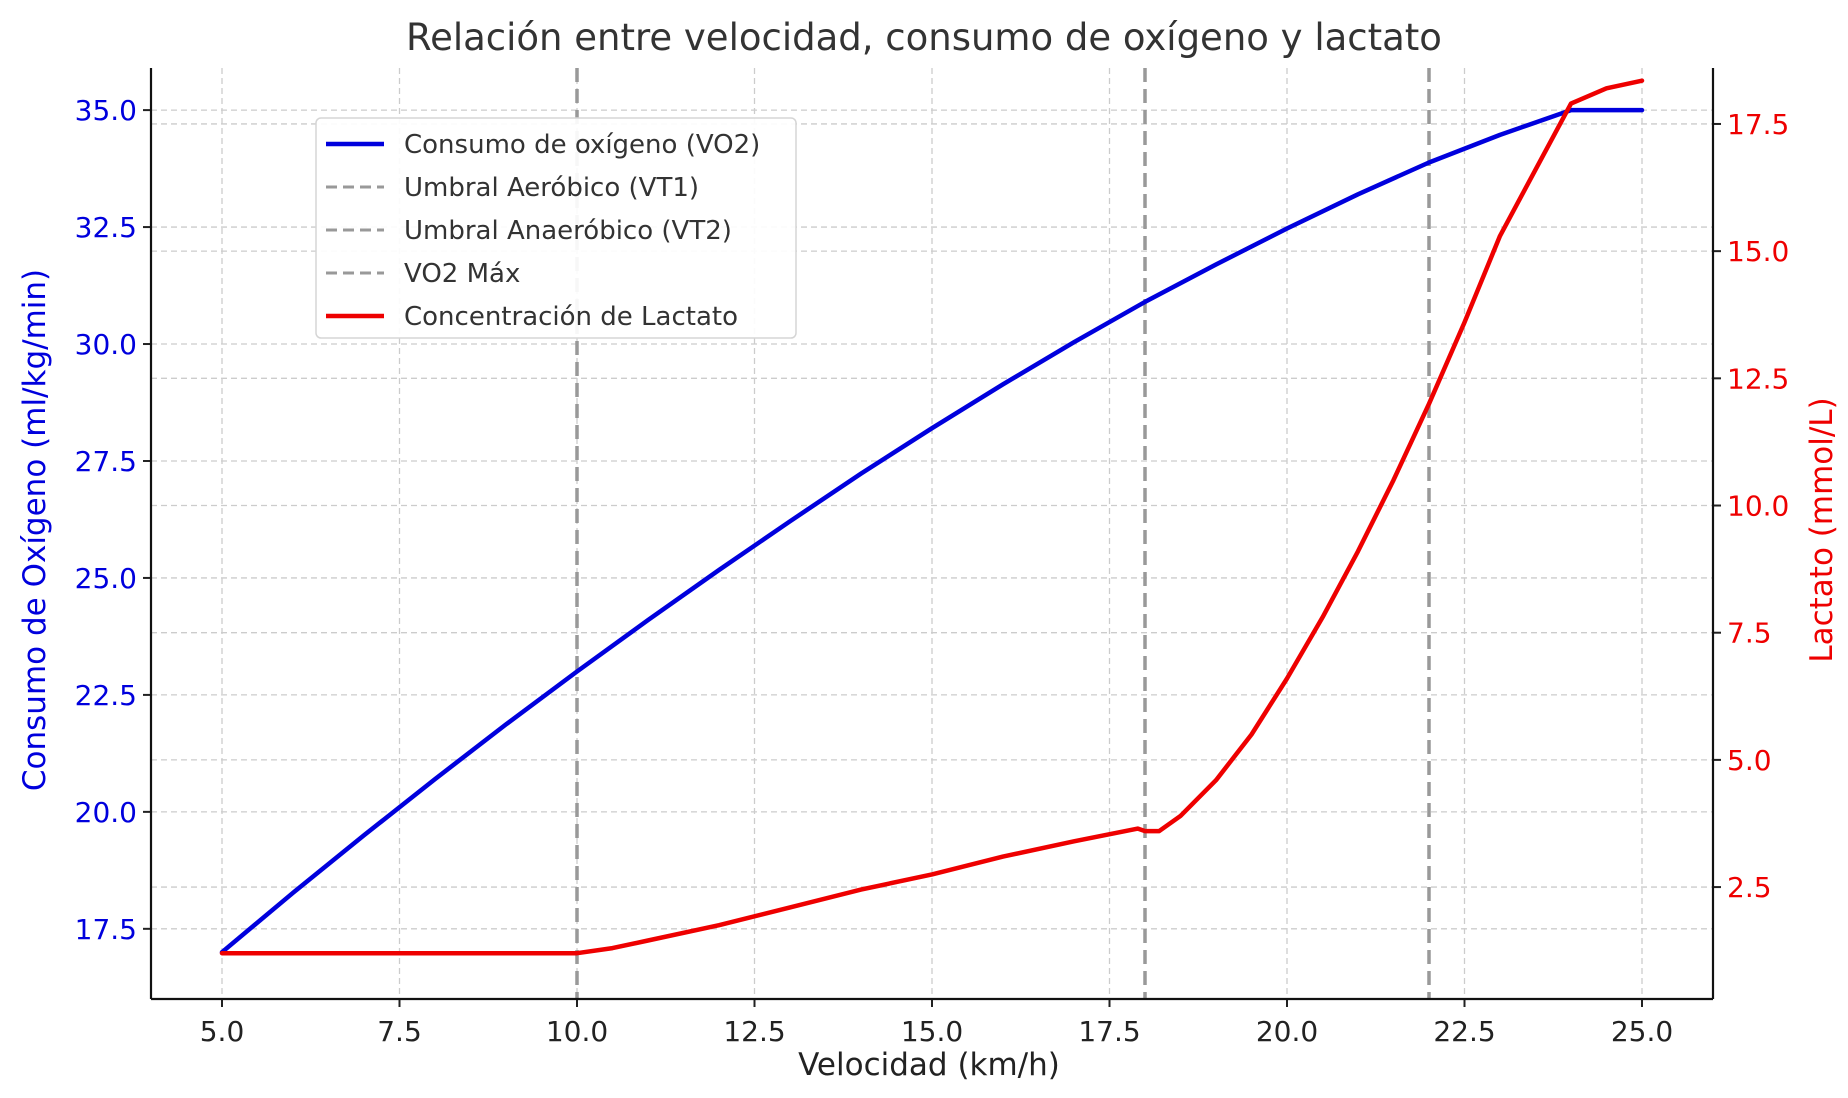 This screenshot has height=1098, width=1848. What do you see at coordinates (568, 231) in the screenshot?
I see `legend-label: Umbral Anaeróbico (VT2)` at bounding box center [568, 231].